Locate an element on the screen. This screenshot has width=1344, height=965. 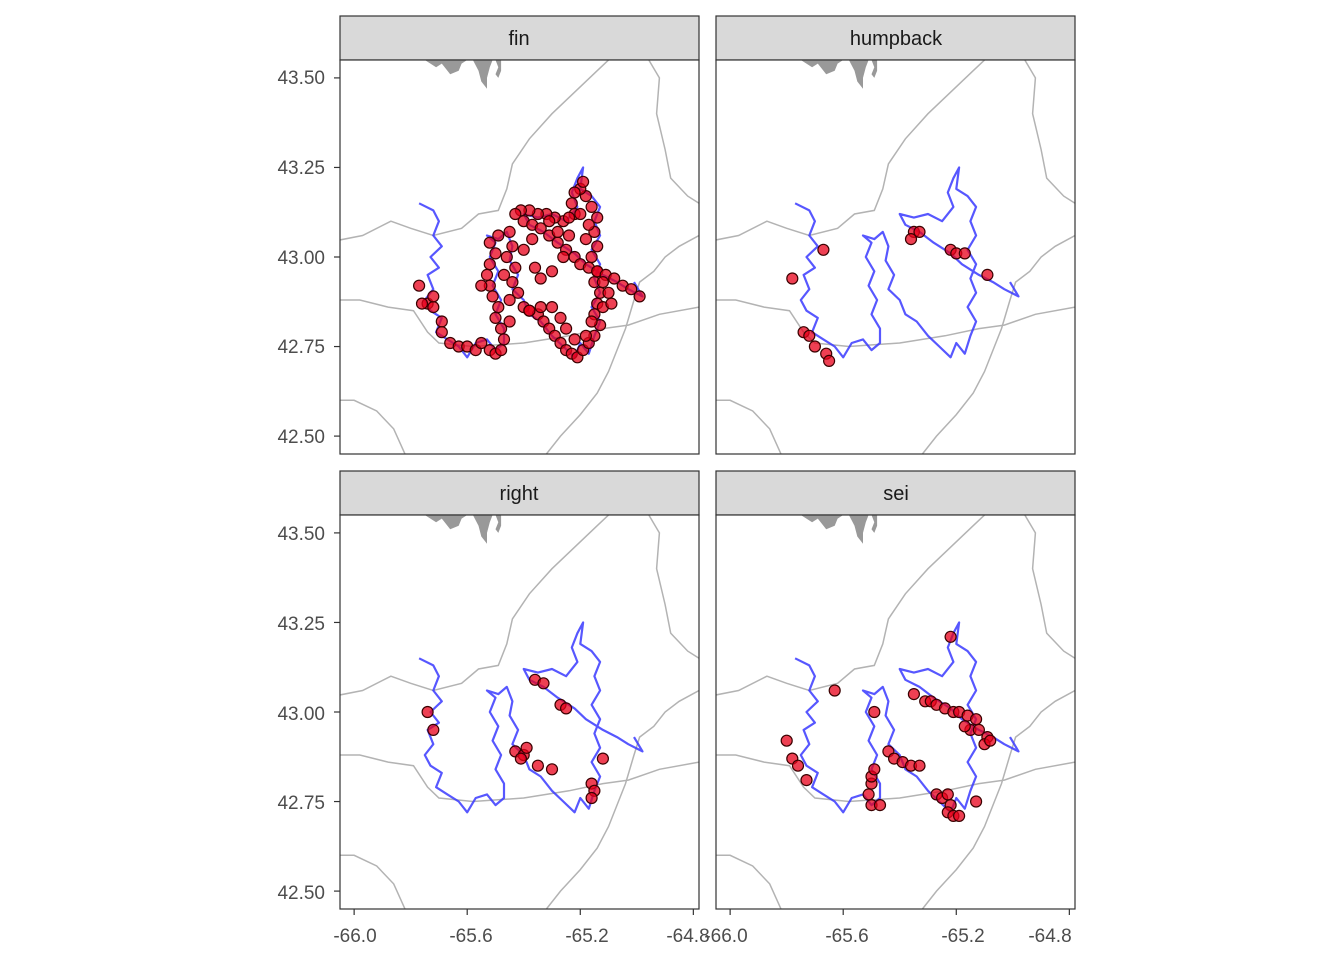
facet-panel-fin is located at coordinates (517, 235).